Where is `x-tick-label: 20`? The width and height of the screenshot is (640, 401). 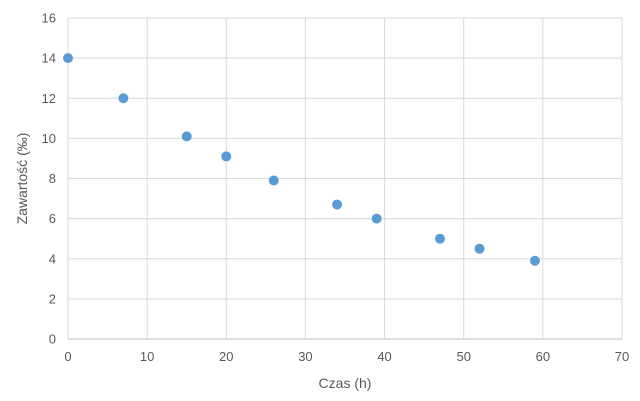 x-tick-label: 20 is located at coordinates (226, 356).